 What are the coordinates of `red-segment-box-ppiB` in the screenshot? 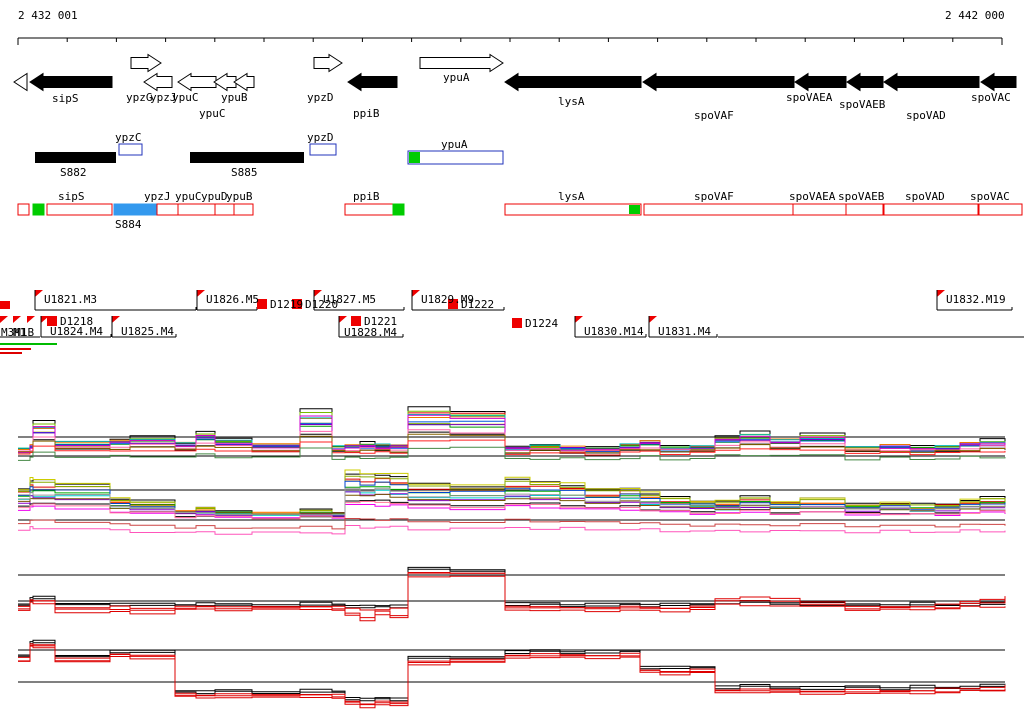 It's located at (369, 209).